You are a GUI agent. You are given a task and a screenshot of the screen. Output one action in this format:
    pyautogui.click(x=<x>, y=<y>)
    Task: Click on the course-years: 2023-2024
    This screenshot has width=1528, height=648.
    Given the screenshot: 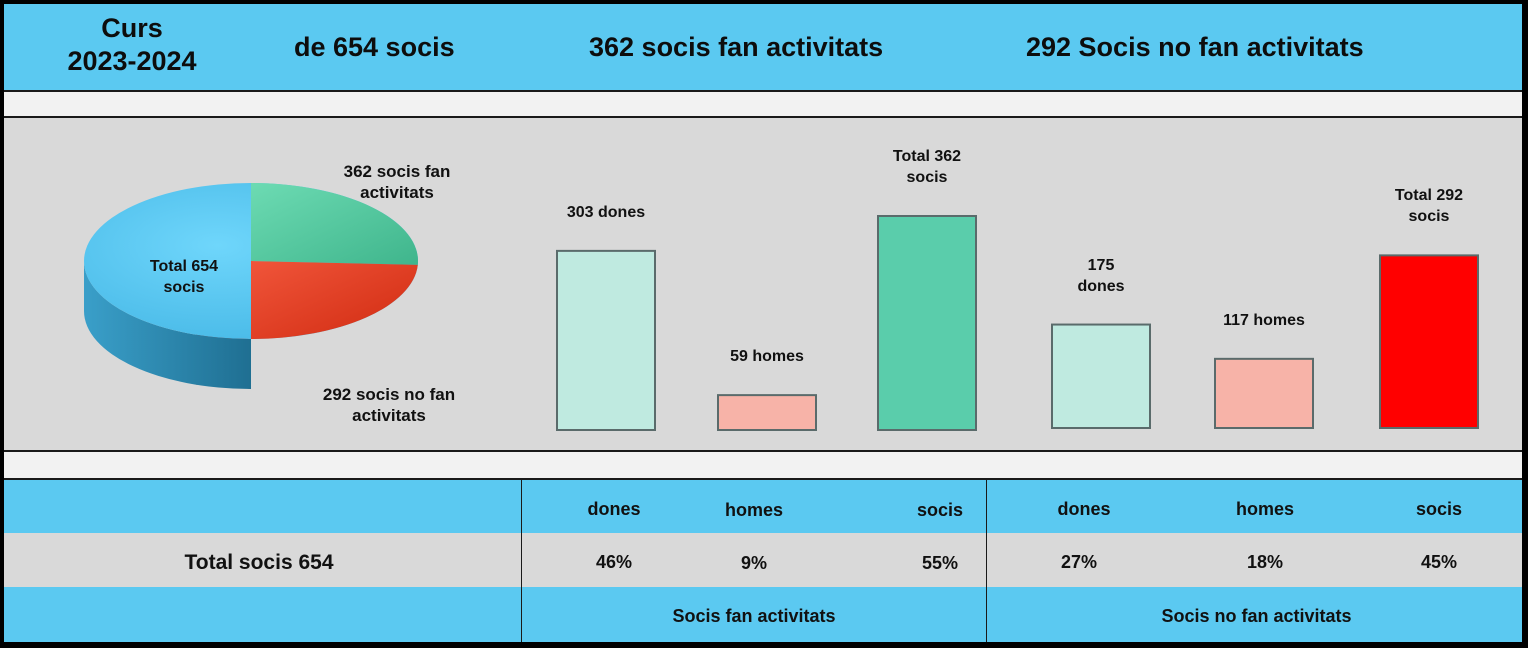 What is the action you would take?
    pyautogui.click(x=132, y=61)
    